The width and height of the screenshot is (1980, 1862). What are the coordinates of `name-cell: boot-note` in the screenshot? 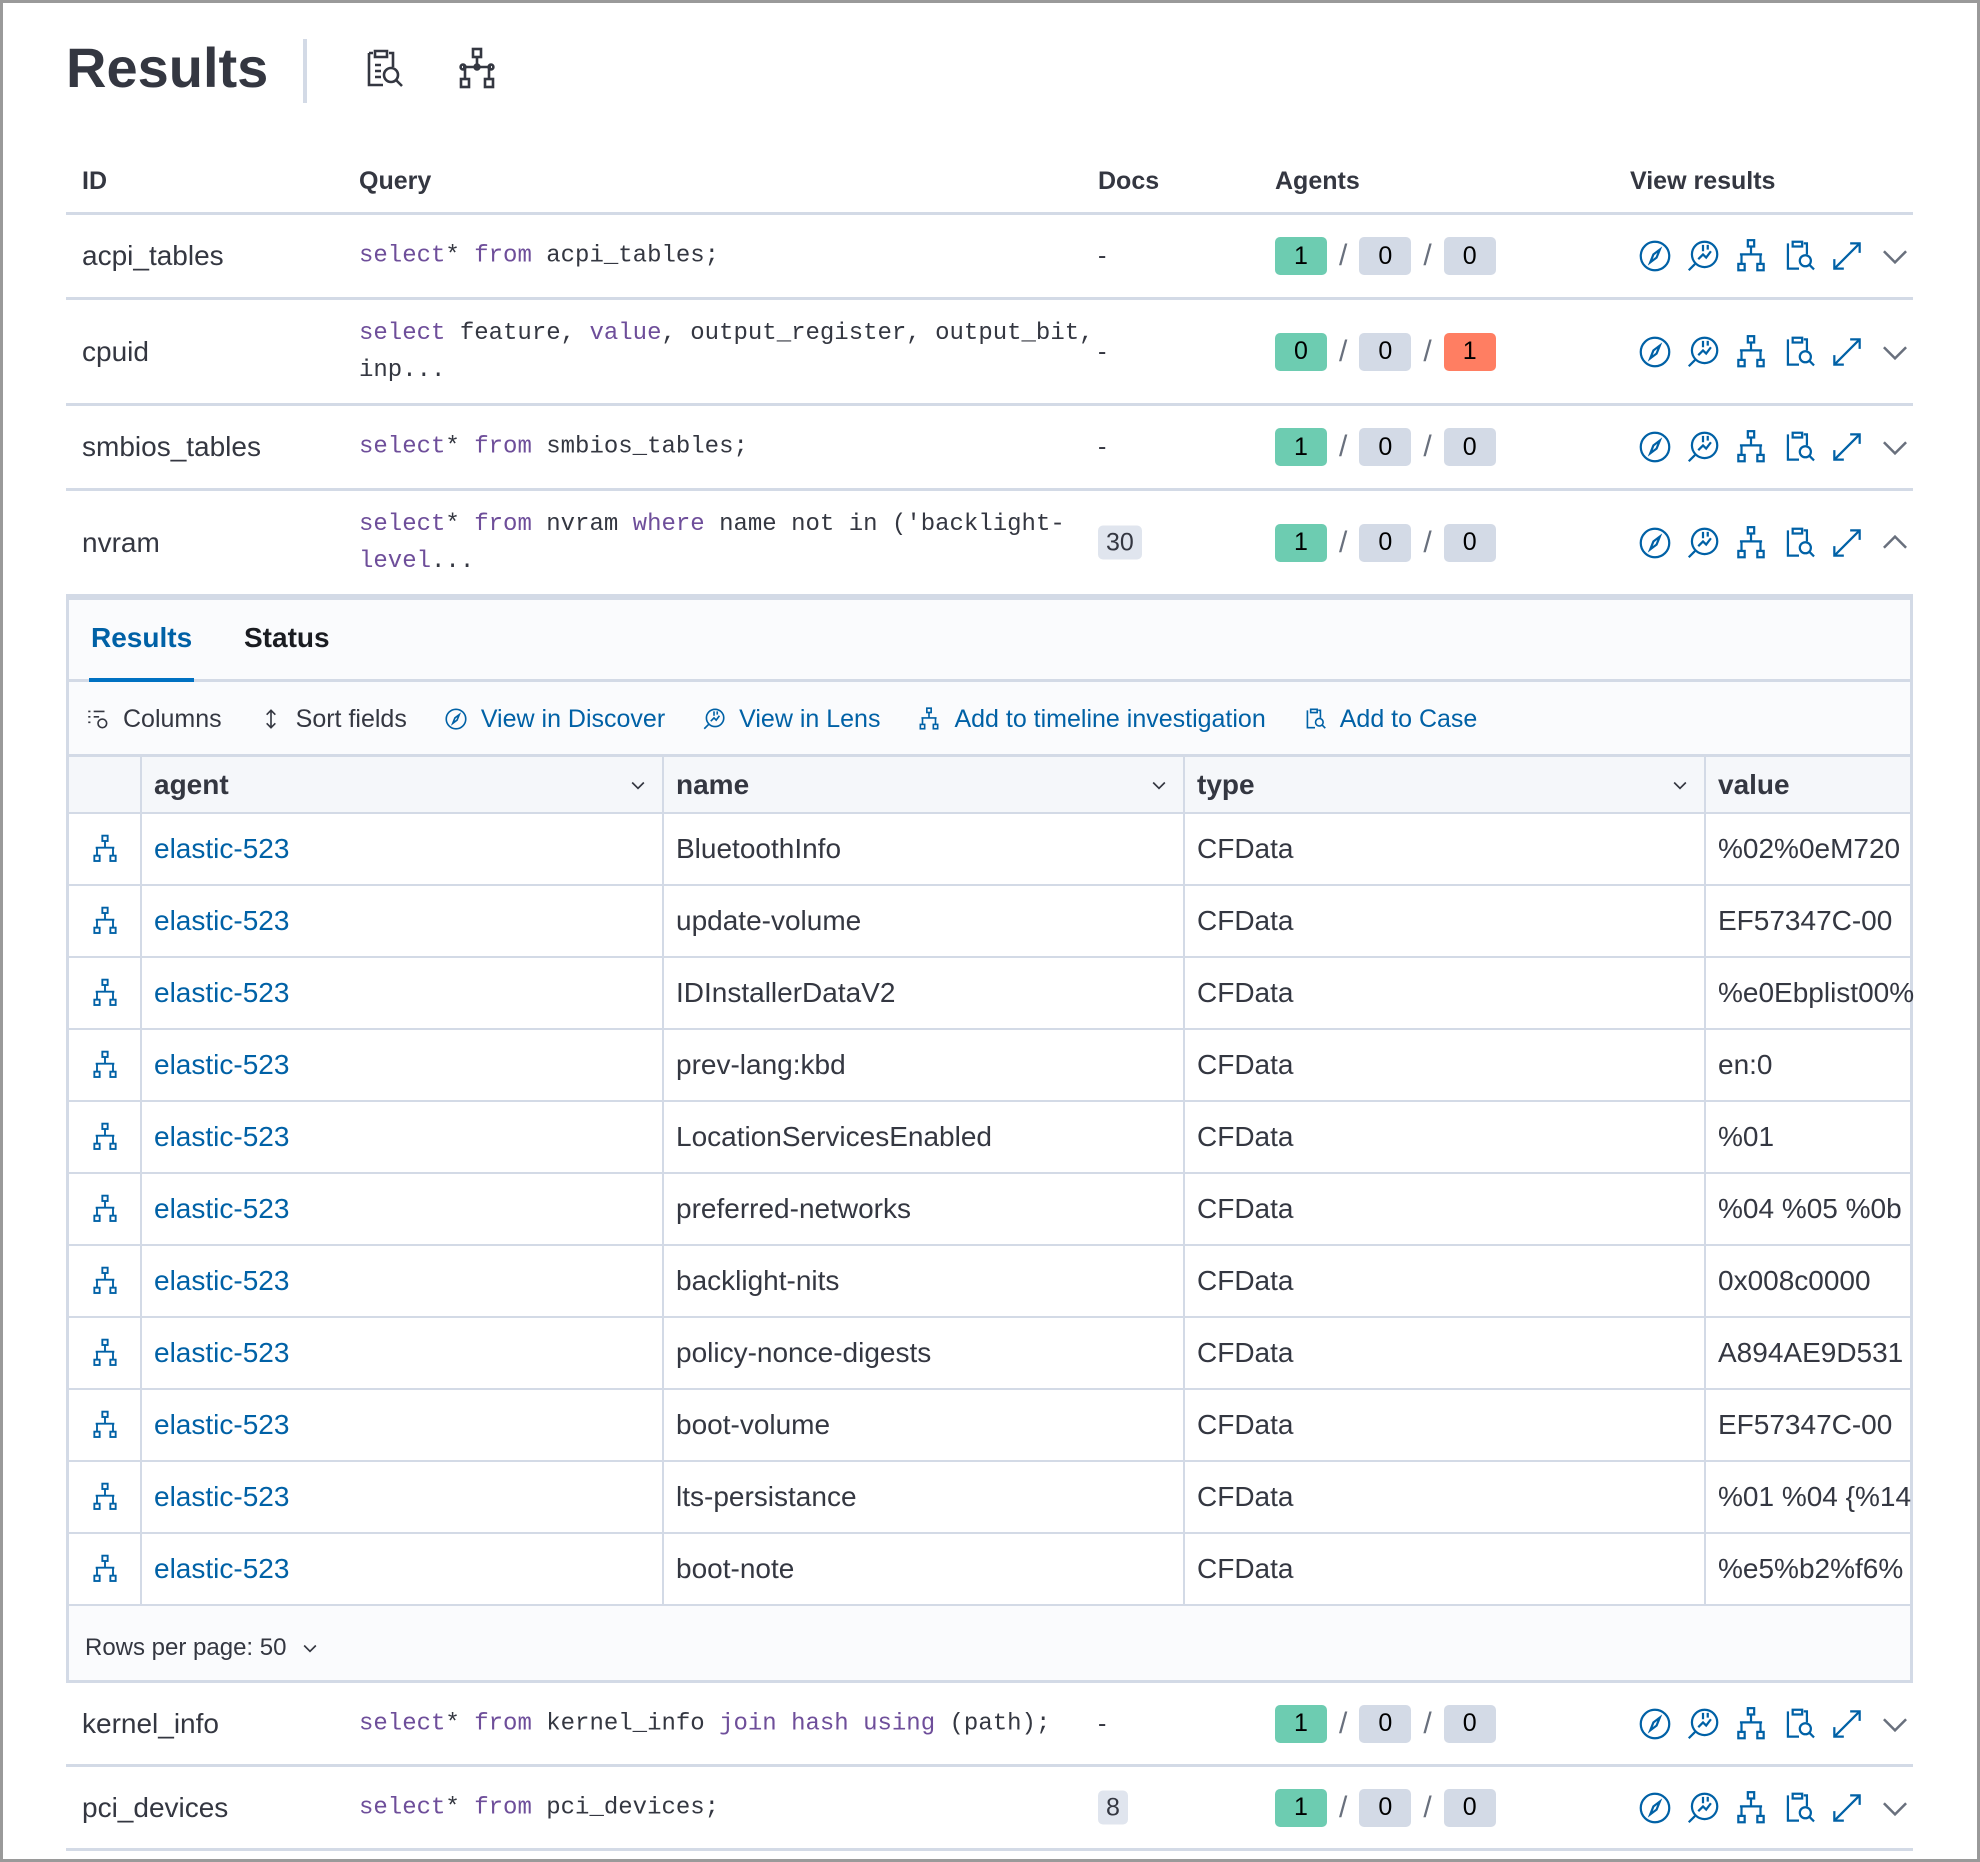 It's located at (924, 1569).